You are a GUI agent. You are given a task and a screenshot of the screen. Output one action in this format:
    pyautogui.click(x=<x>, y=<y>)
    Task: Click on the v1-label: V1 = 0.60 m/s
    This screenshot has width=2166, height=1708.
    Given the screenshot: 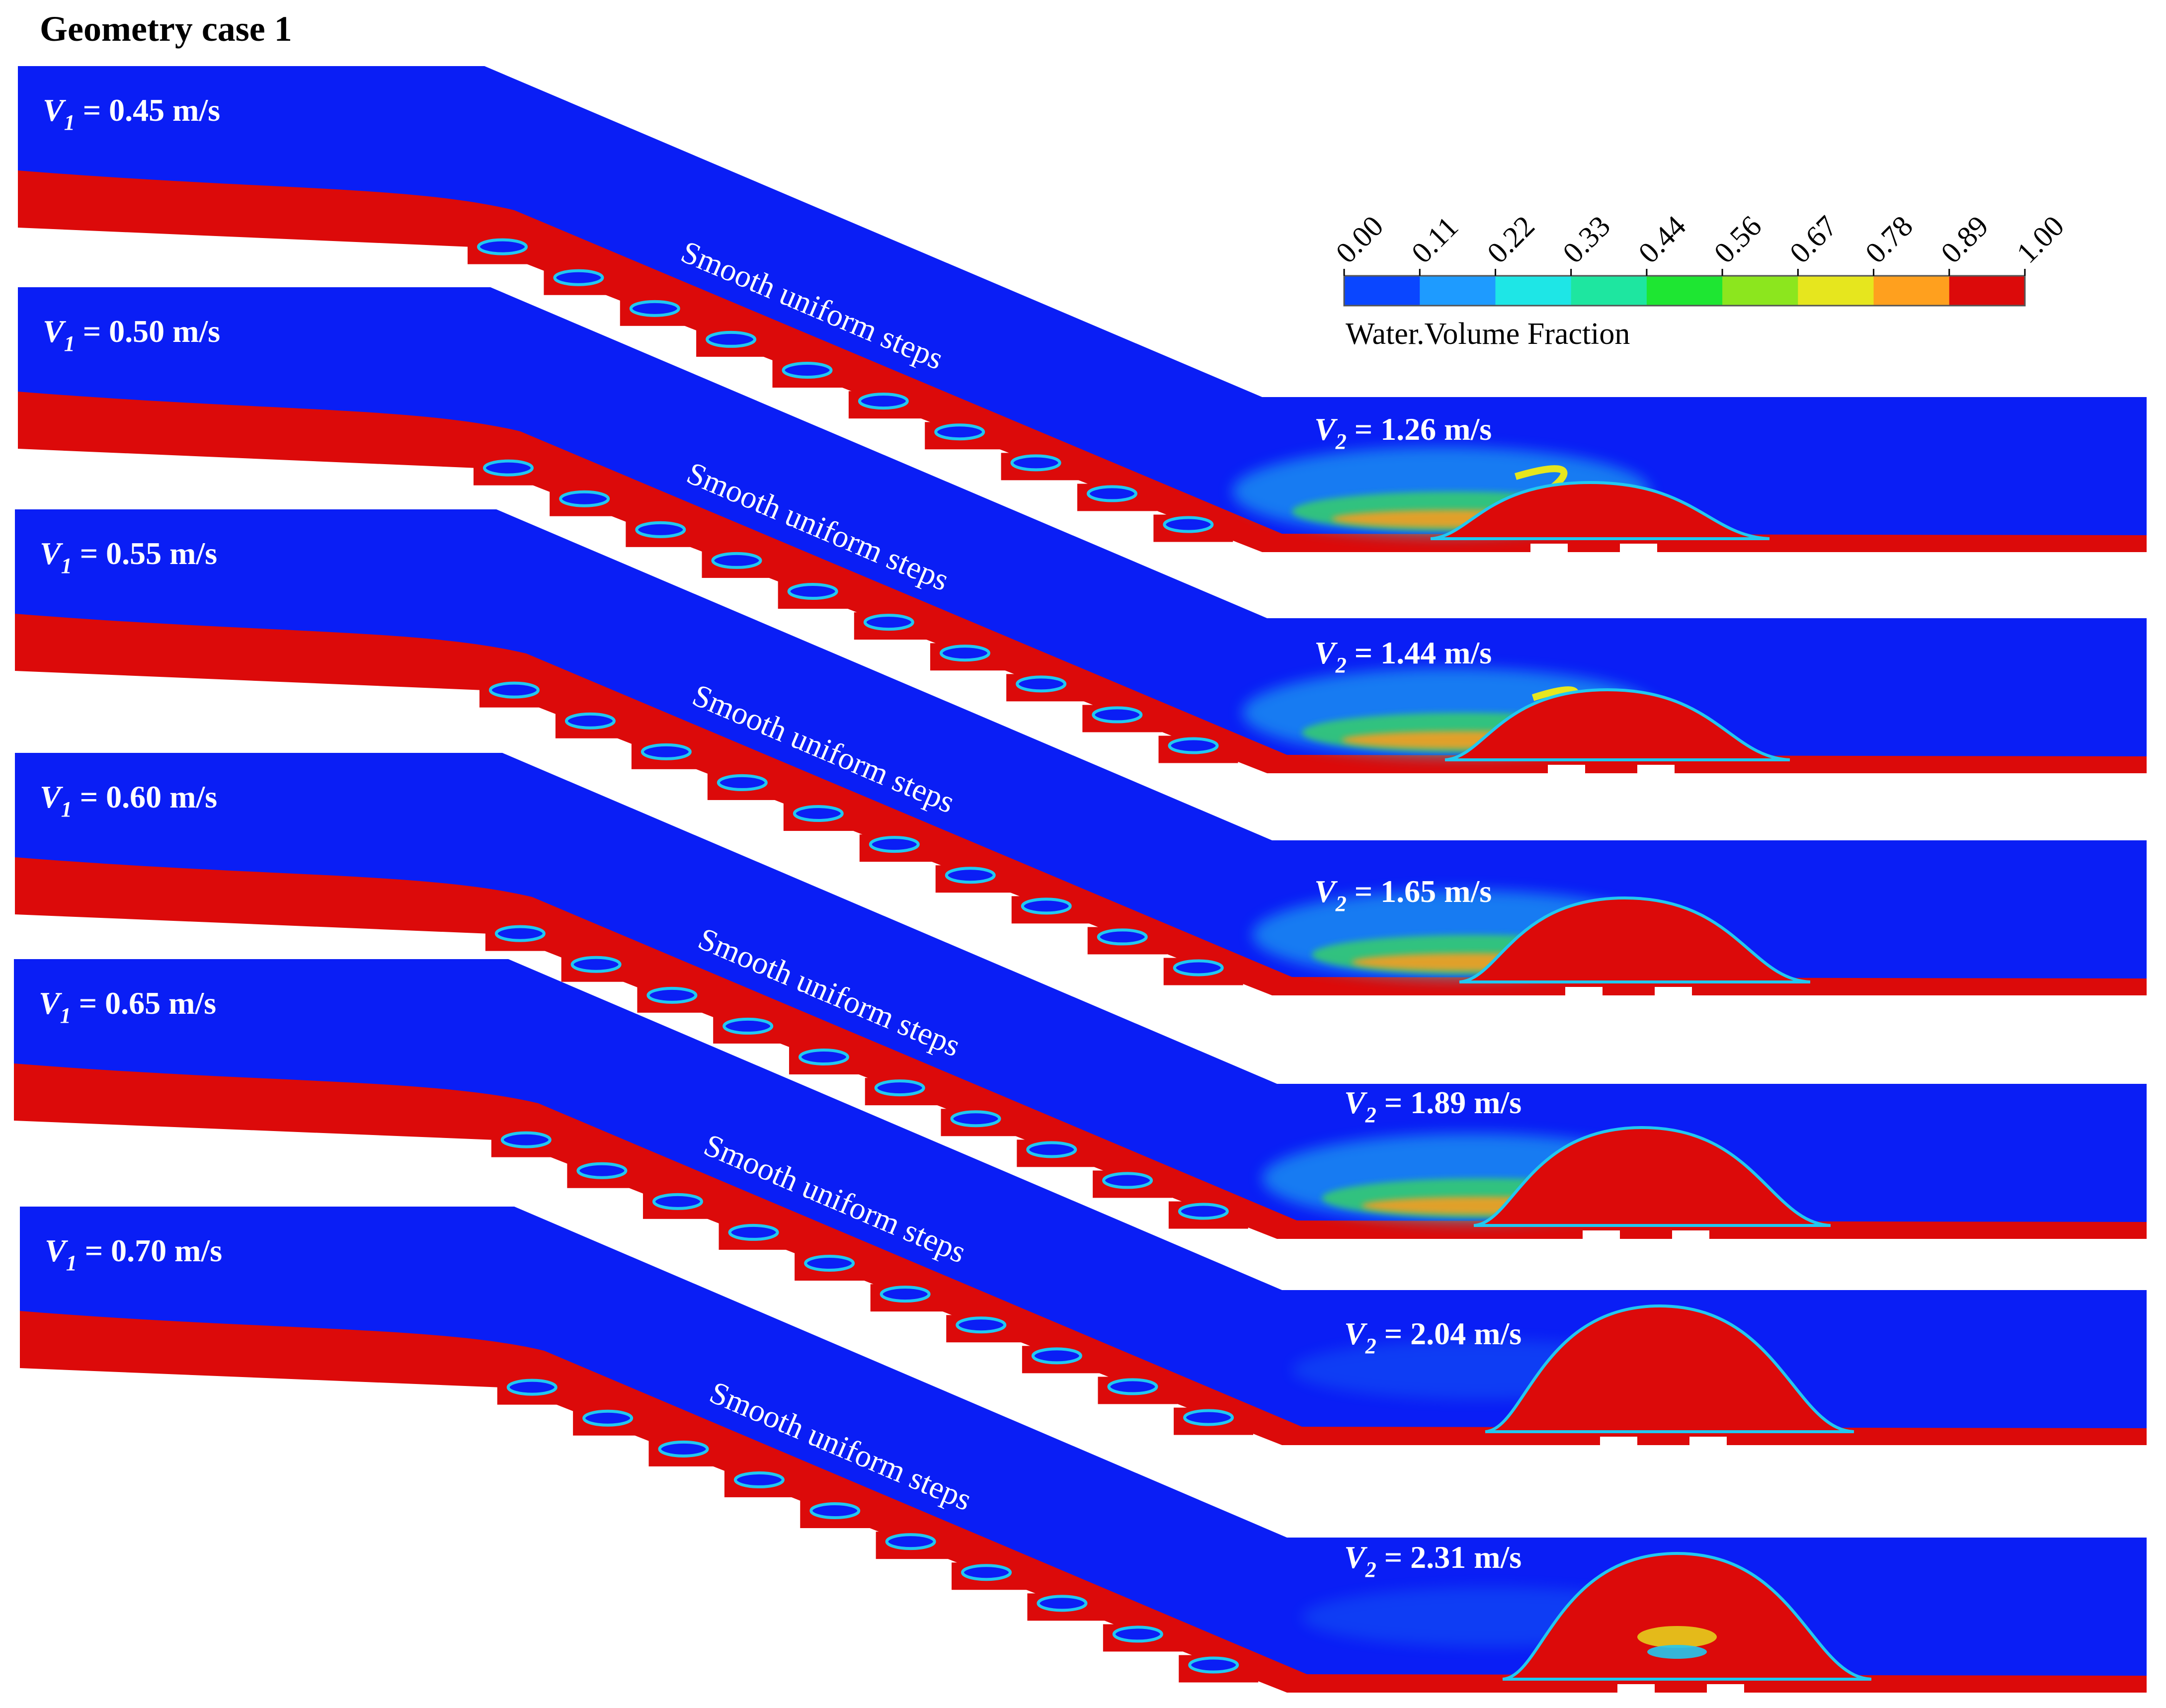 What is the action you would take?
    pyautogui.click(x=128, y=800)
    